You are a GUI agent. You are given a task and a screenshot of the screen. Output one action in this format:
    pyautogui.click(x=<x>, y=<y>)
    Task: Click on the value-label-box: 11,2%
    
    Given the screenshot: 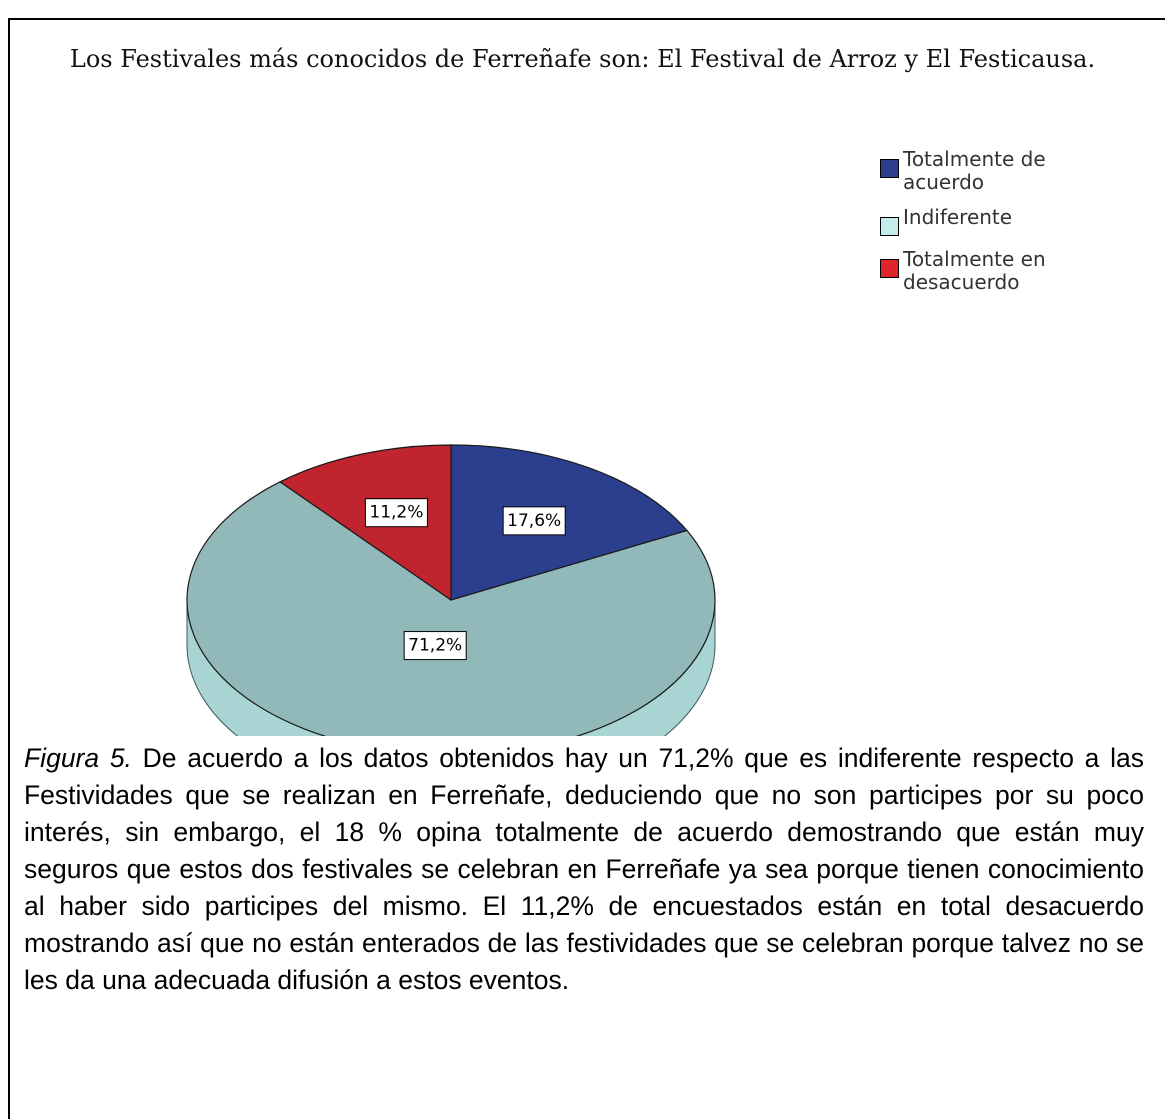 What is the action you would take?
    pyautogui.click(x=396, y=513)
    